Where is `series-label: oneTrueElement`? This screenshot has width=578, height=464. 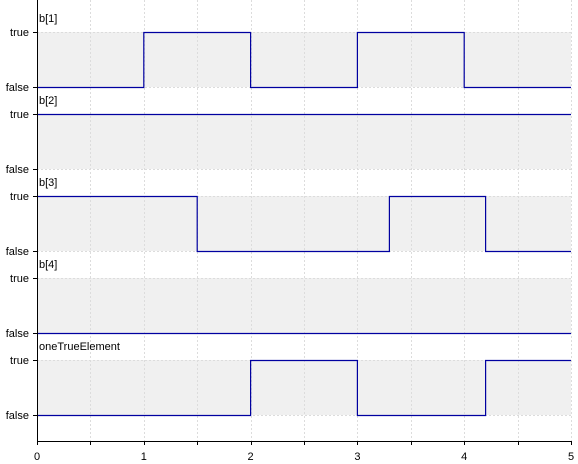
series-label: oneTrueElement is located at coordinates (79, 347).